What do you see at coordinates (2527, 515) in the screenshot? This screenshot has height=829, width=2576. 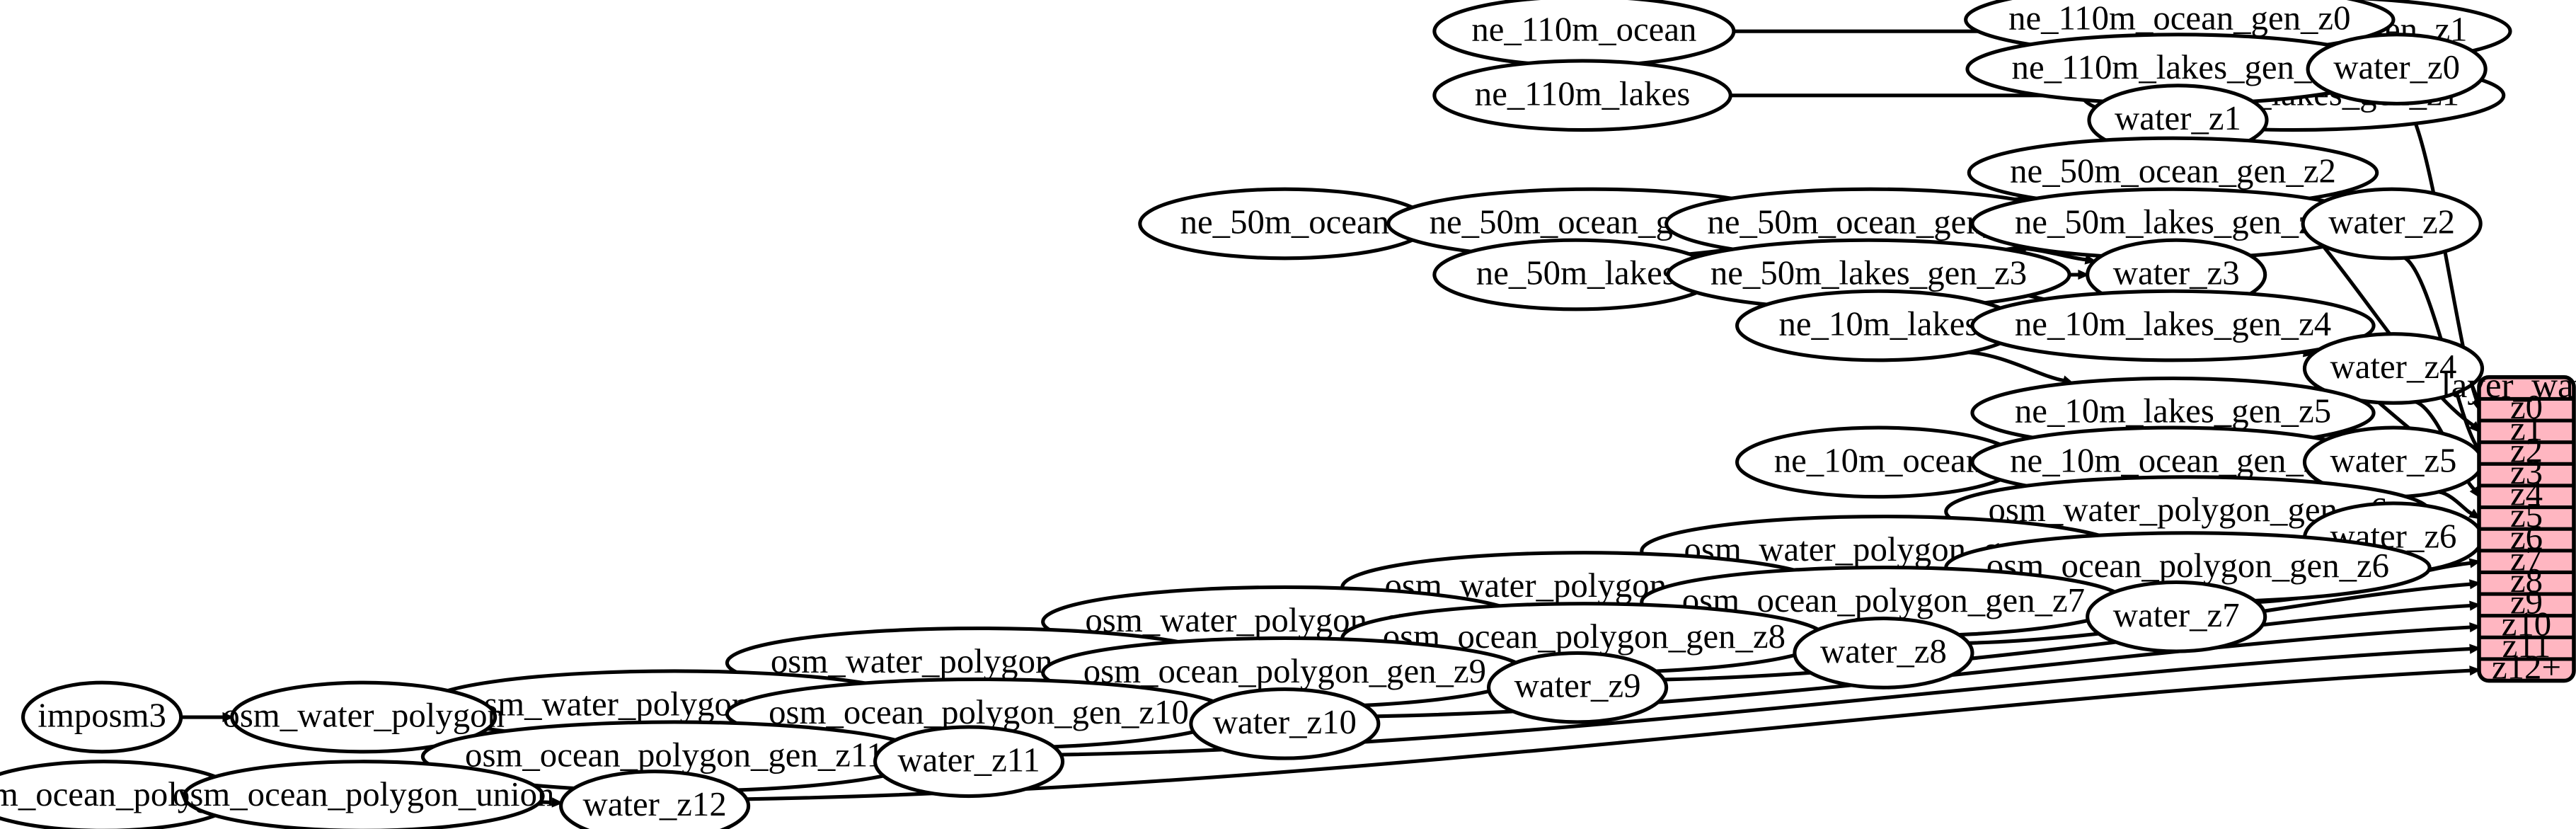 I see `table-row-z5: z5` at bounding box center [2527, 515].